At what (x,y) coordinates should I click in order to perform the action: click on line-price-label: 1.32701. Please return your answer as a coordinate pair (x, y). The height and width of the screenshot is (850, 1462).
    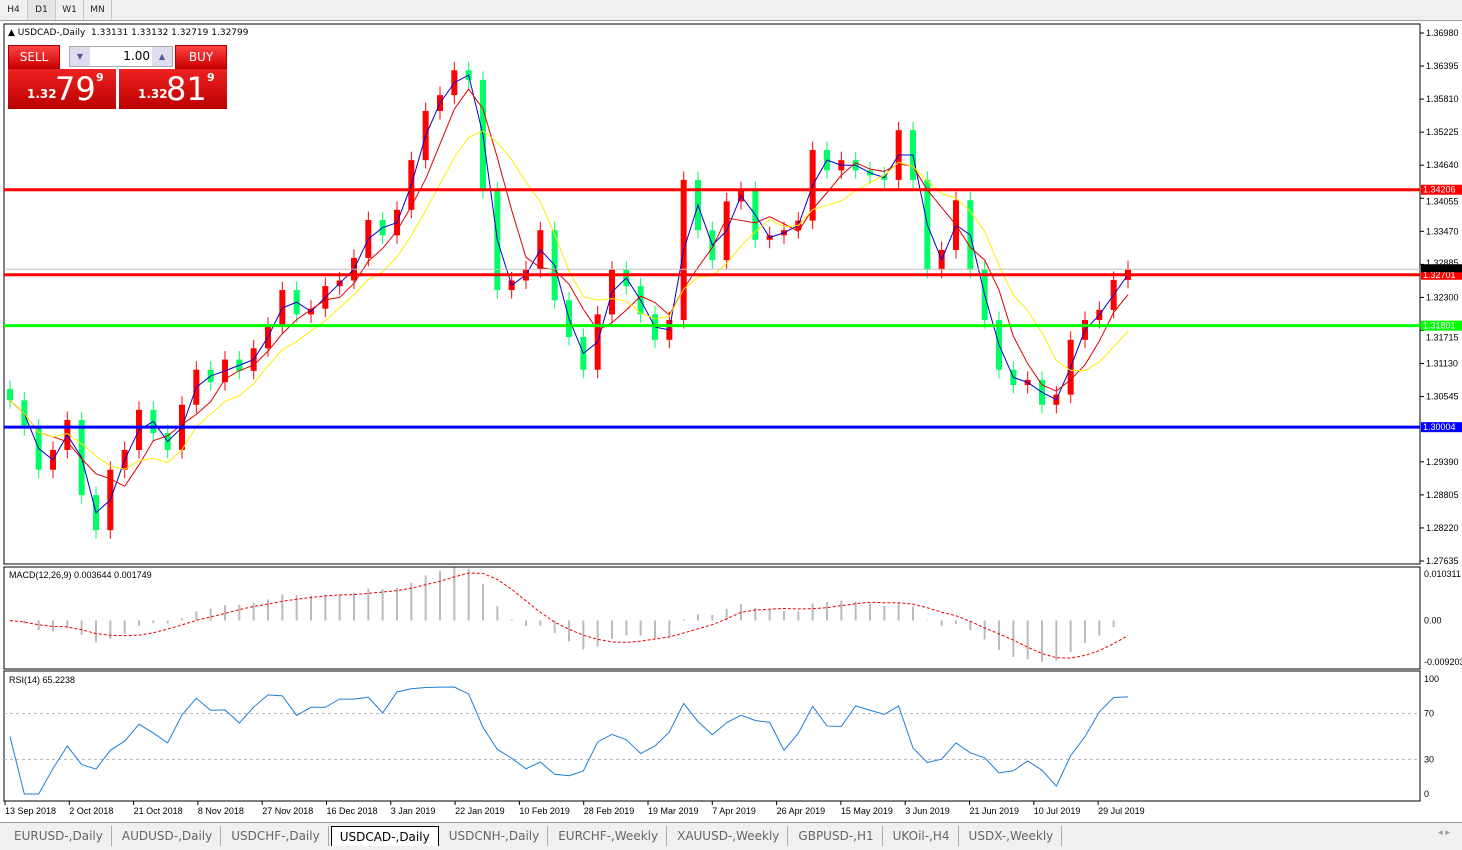
    Looking at the image, I should click on (1439, 275).